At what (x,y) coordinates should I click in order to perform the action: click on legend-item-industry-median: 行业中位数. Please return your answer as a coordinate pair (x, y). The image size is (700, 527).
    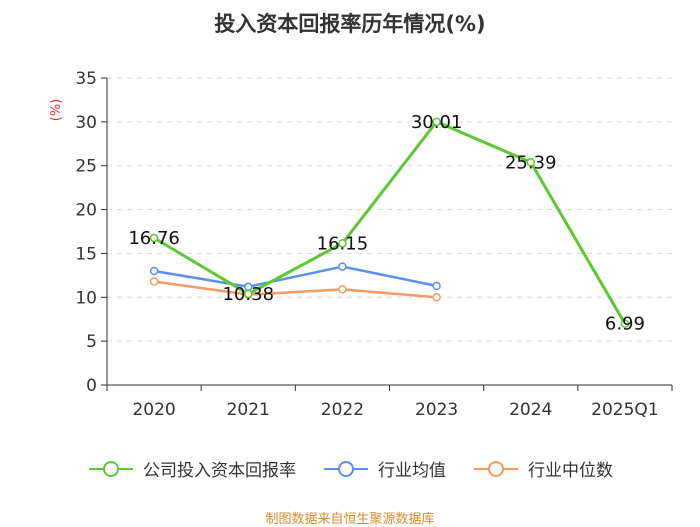
    Looking at the image, I should click on (542, 468).